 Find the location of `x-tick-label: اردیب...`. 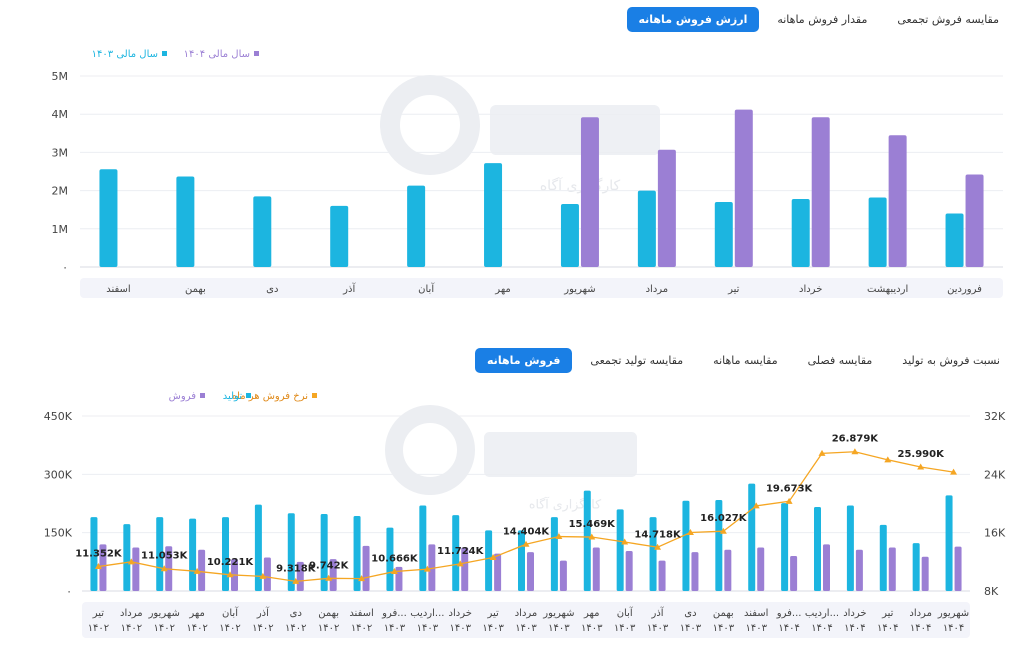

x-tick-label: اردیب... is located at coordinates (822, 613).